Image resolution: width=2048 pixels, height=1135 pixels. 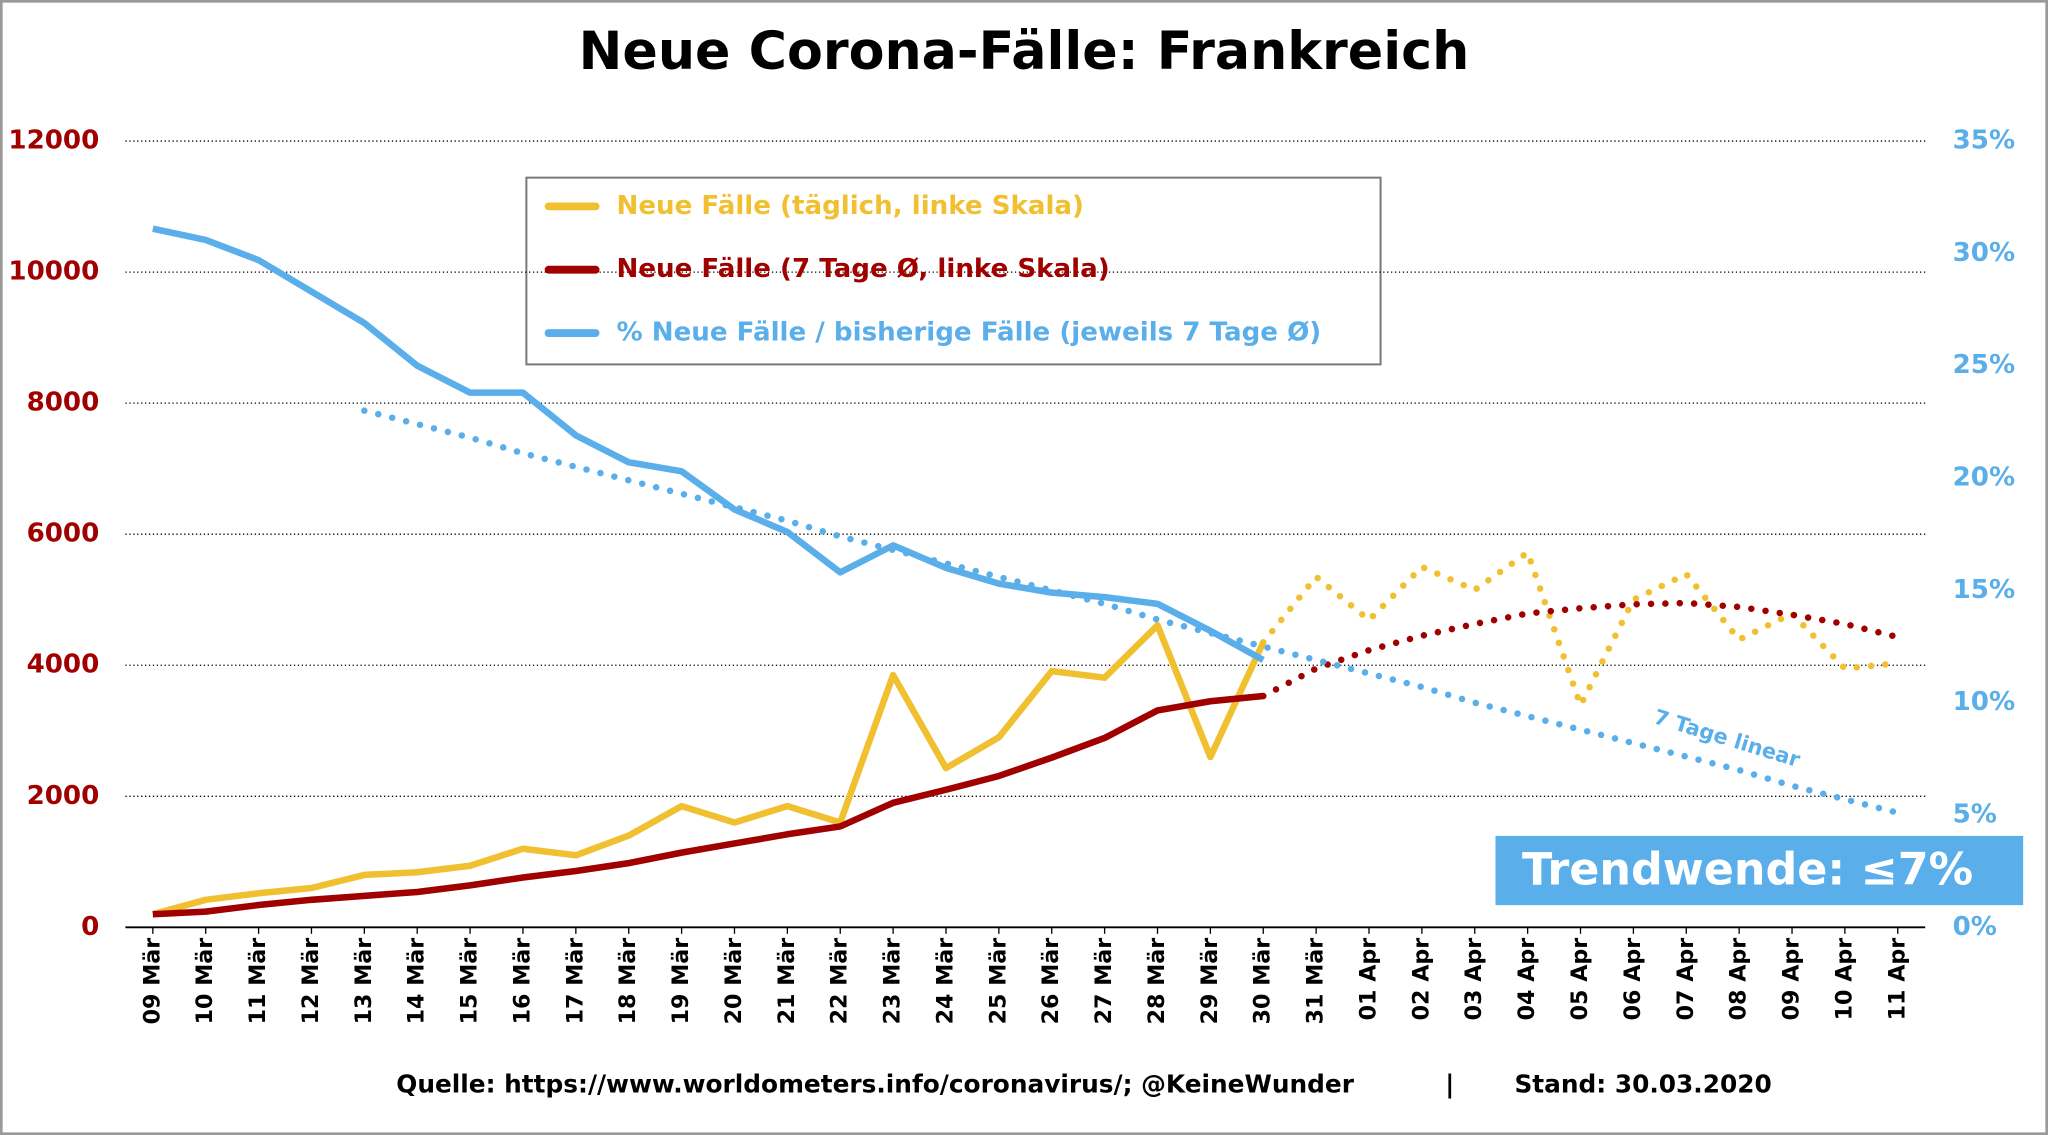 I want to click on y-tick-label: 0, so click(x=90, y=927).